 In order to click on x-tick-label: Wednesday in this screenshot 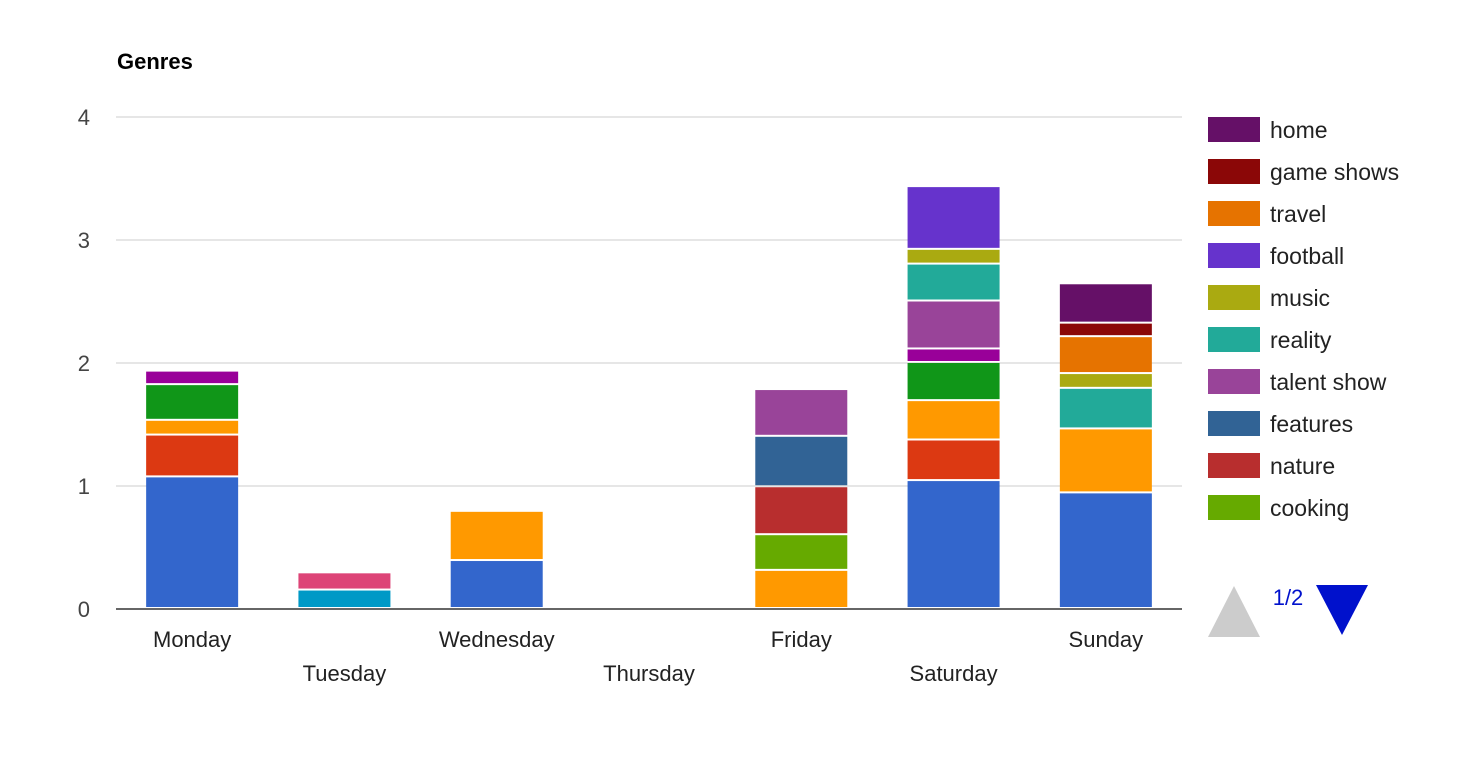, I will do `click(497, 639)`.